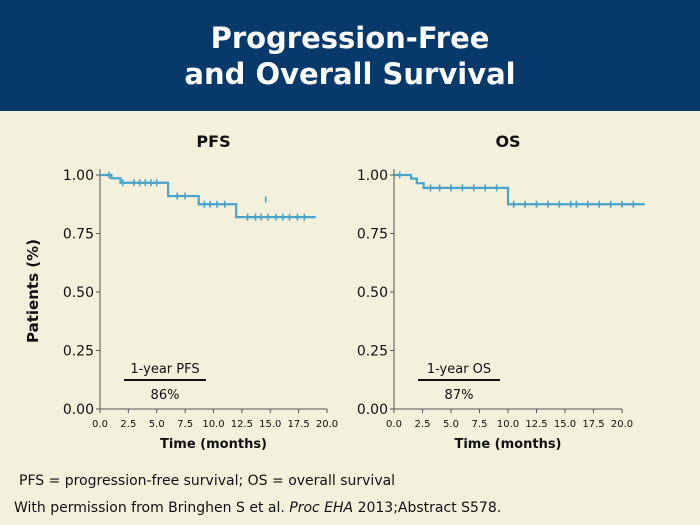 The height and width of the screenshot is (525, 700). What do you see at coordinates (350, 37) in the screenshot?
I see `page-title-line-1: Progression-Free` at bounding box center [350, 37].